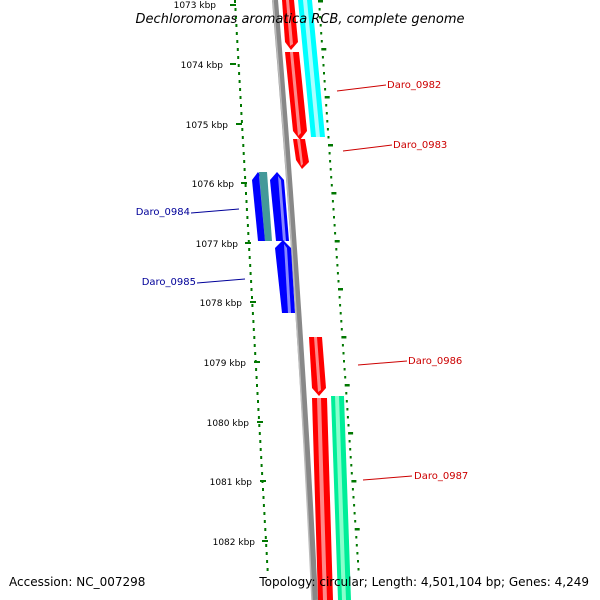 The width and height of the screenshot is (600, 600). I want to click on gene-arrow-daro-0984b, so click(279, 206).